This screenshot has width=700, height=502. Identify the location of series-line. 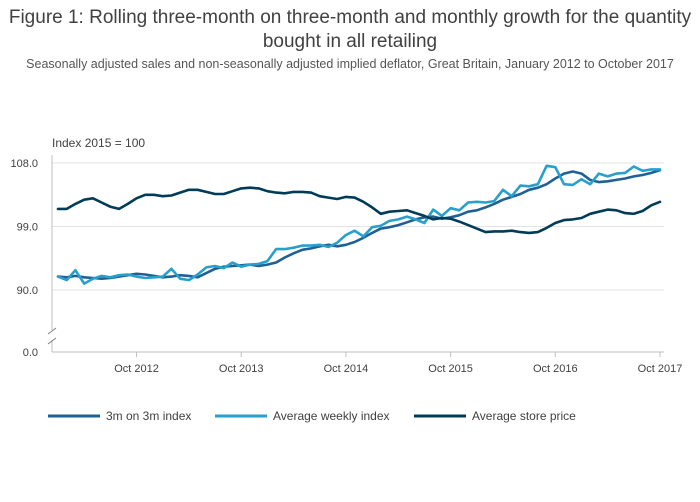
(359, 210).